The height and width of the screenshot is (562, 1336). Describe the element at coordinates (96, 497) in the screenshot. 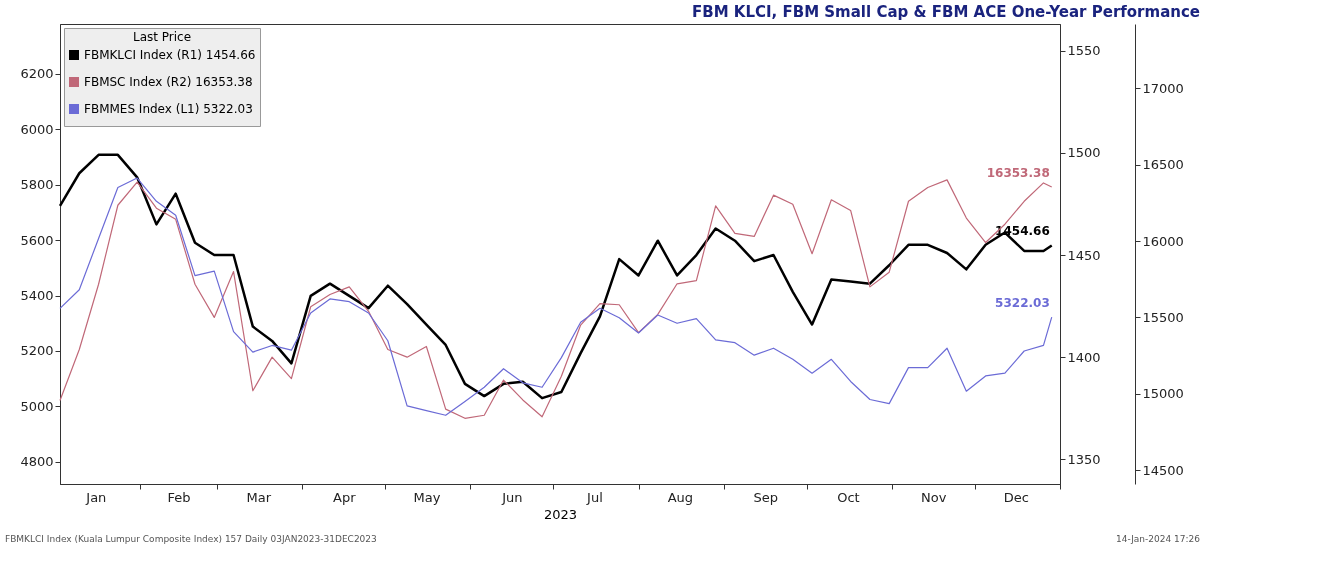

I see `x-tick-label: Jan` at that location.